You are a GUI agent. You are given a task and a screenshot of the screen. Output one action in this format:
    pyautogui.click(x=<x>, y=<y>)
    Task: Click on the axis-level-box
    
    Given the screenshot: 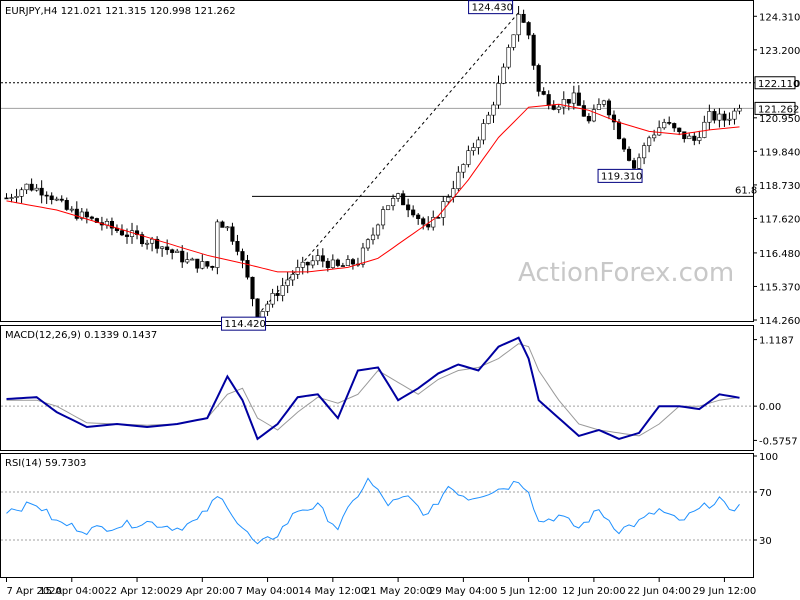 What is the action you would take?
    pyautogui.click(x=775, y=83)
    